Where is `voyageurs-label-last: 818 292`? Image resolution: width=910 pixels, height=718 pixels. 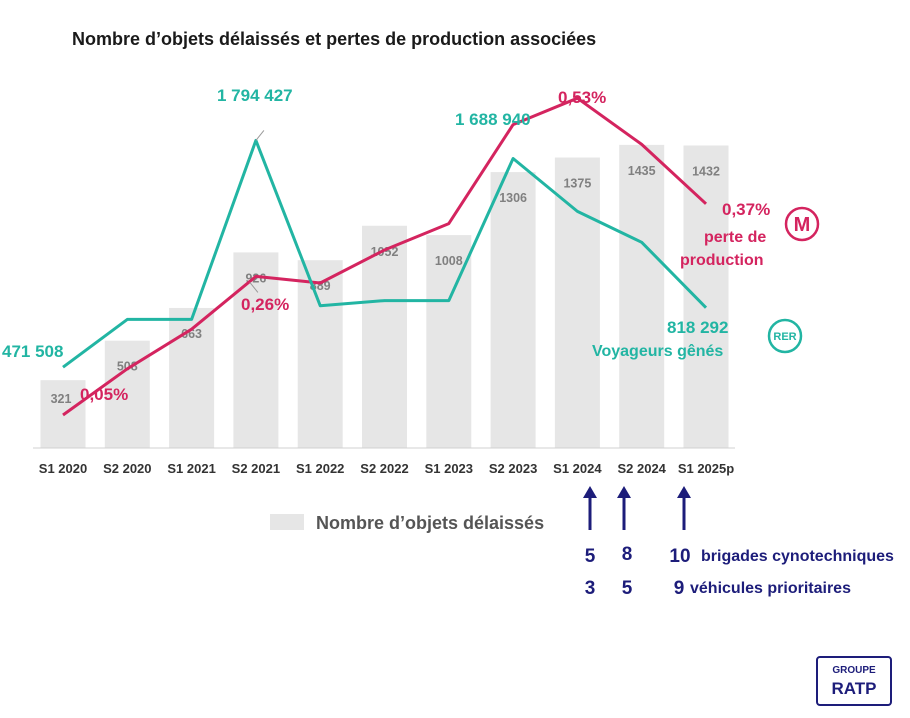 voyageurs-label-last: 818 292 is located at coordinates (697, 327).